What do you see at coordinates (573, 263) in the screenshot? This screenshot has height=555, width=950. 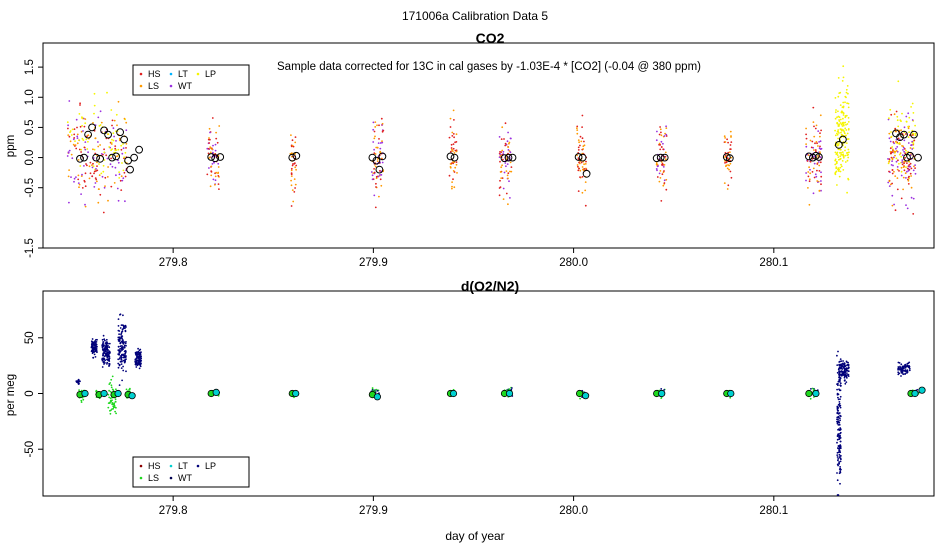 I see `co2-xtick-label: 280.0` at bounding box center [573, 263].